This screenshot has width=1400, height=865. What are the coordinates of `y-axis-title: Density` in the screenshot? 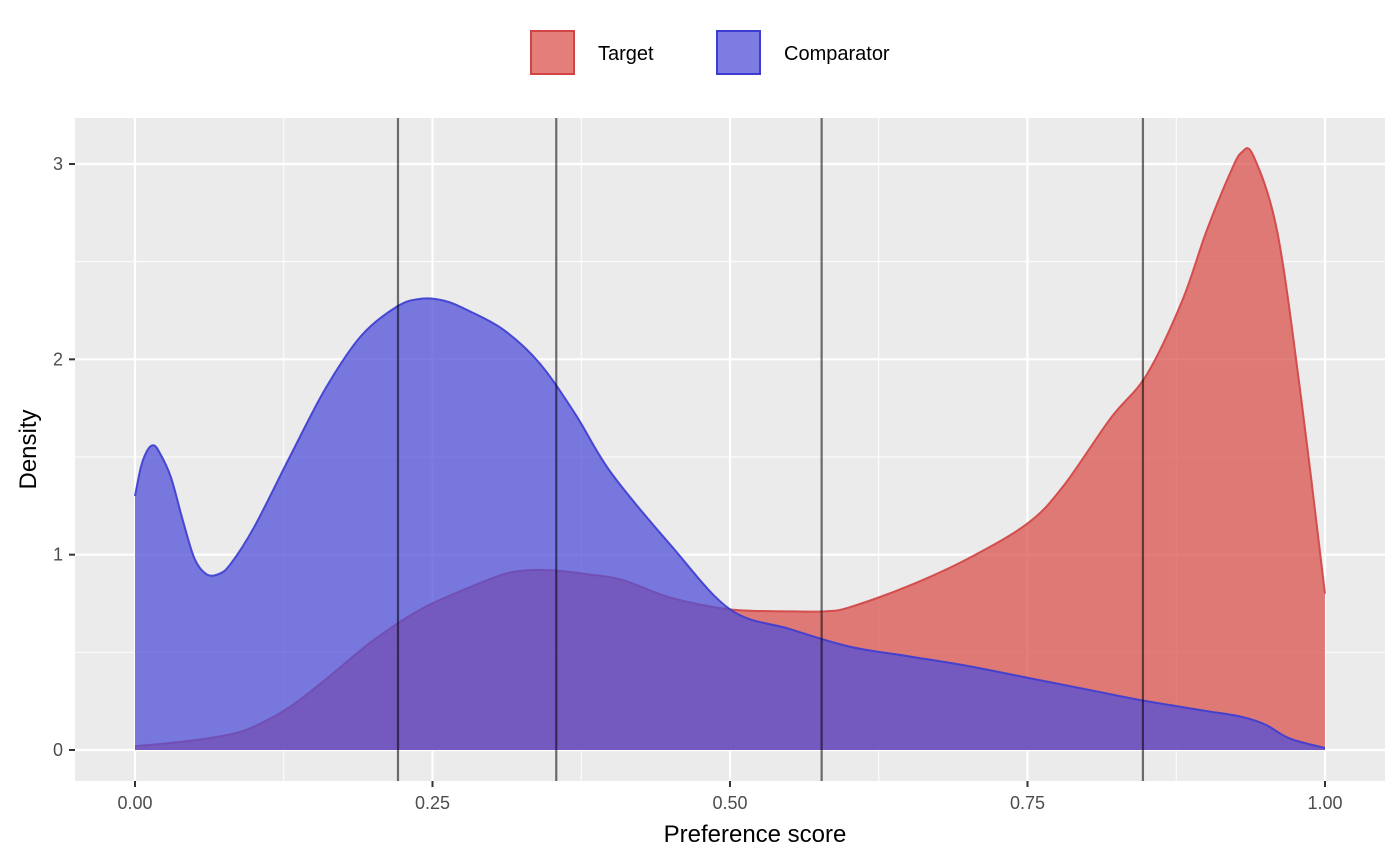 It's located at (28, 449).